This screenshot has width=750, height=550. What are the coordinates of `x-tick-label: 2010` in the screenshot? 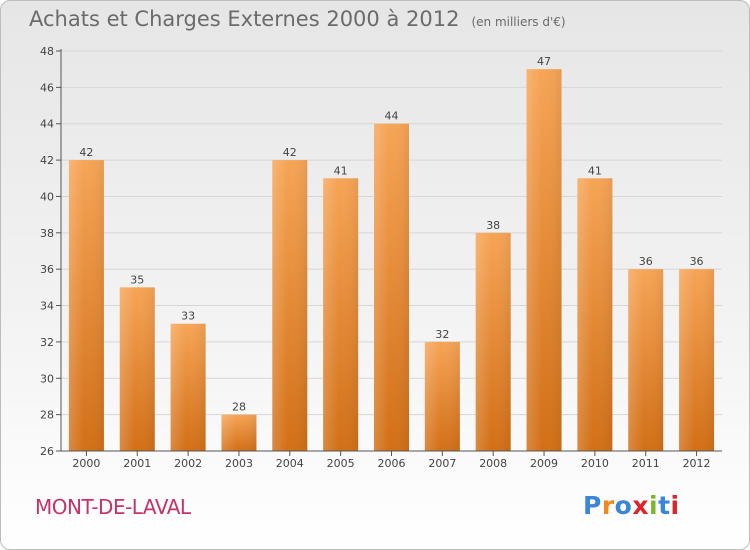 It's located at (595, 463).